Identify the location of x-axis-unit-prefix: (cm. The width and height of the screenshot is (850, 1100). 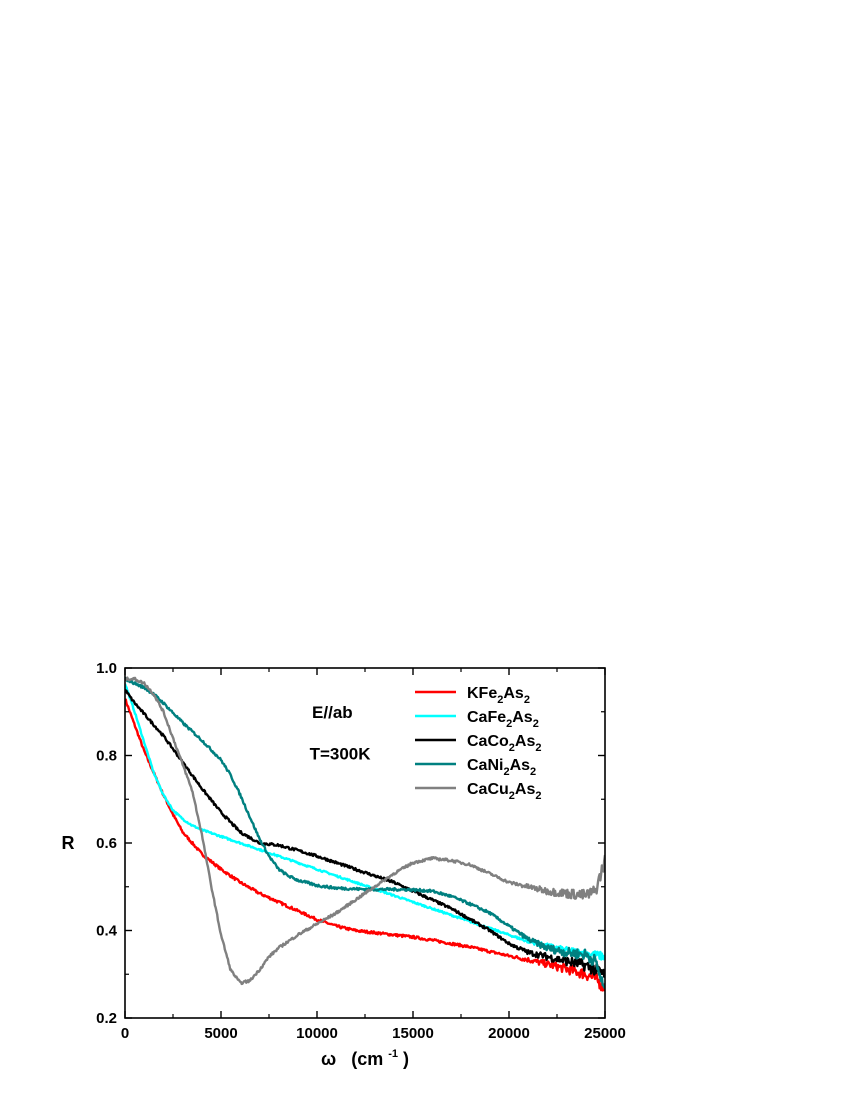
(367, 1059).